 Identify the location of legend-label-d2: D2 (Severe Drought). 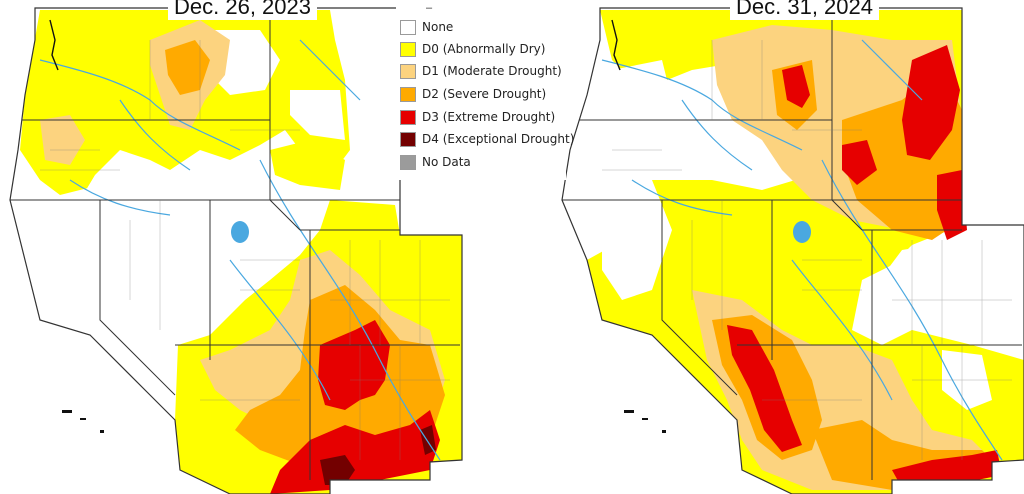
(484, 94).